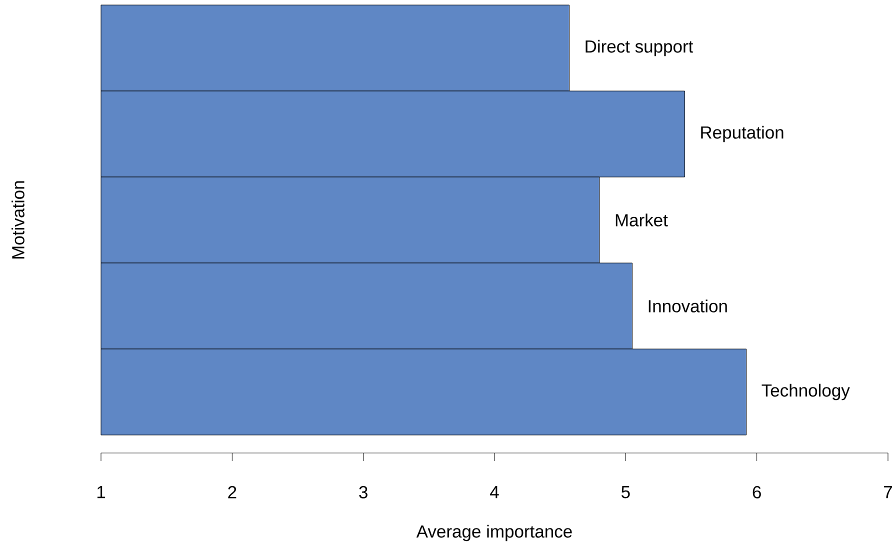 This screenshot has width=895, height=546. What do you see at coordinates (363, 492) in the screenshot?
I see `x-tick-label: 3` at bounding box center [363, 492].